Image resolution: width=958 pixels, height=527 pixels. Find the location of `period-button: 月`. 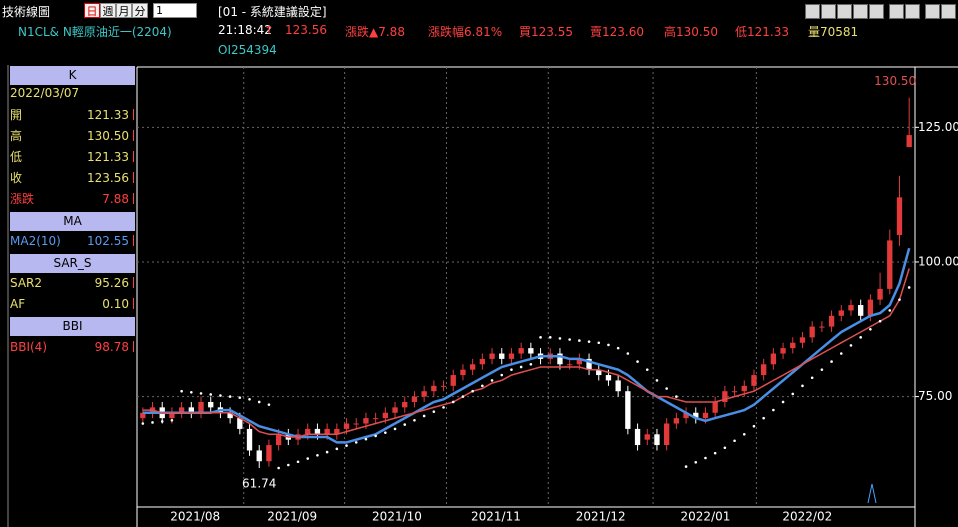

period-button: 月 is located at coordinates (124, 10).